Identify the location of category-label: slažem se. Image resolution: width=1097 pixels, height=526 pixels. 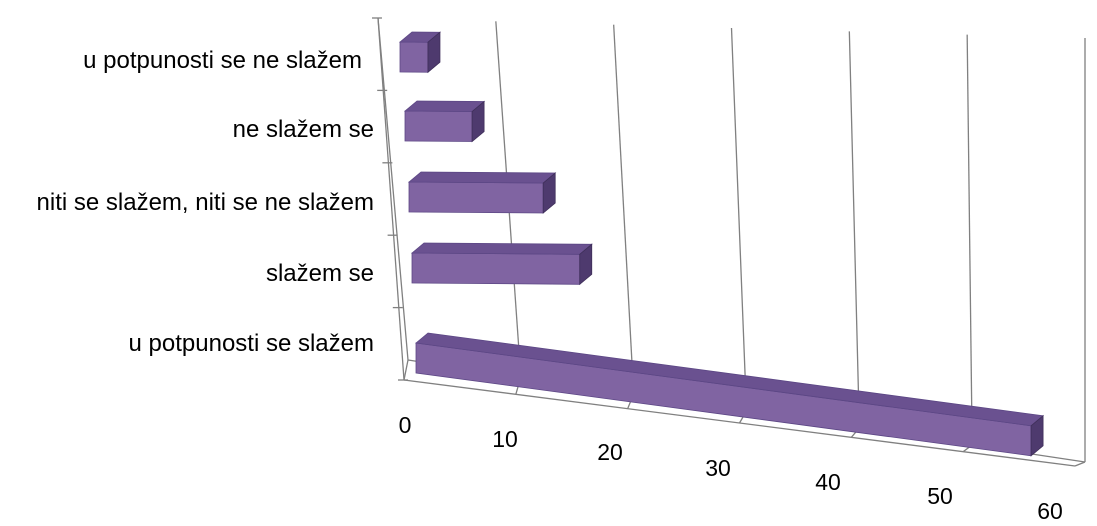
(320, 273).